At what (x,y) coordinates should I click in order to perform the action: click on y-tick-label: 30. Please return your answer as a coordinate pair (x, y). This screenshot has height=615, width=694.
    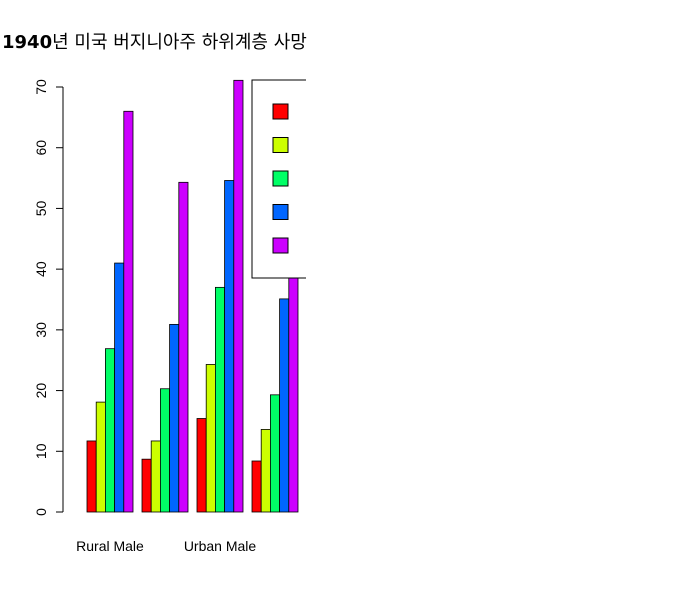
    Looking at the image, I should click on (41, 330).